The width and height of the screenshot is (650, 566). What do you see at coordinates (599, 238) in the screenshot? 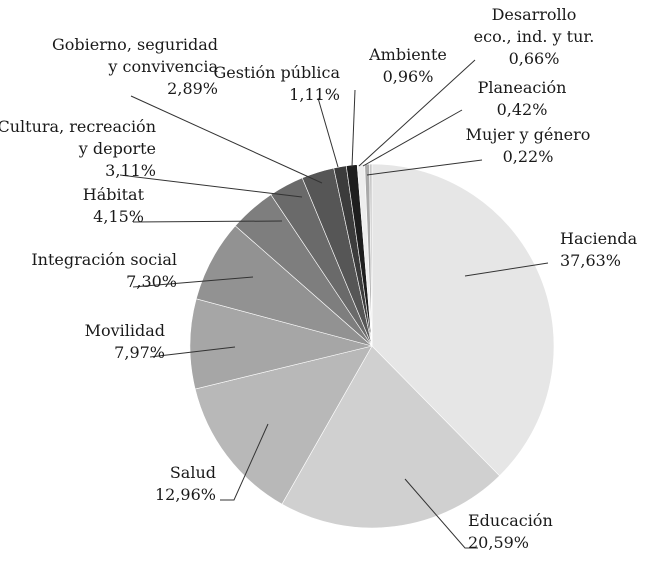
I see `slice-category-label: Hacienda` at bounding box center [599, 238].